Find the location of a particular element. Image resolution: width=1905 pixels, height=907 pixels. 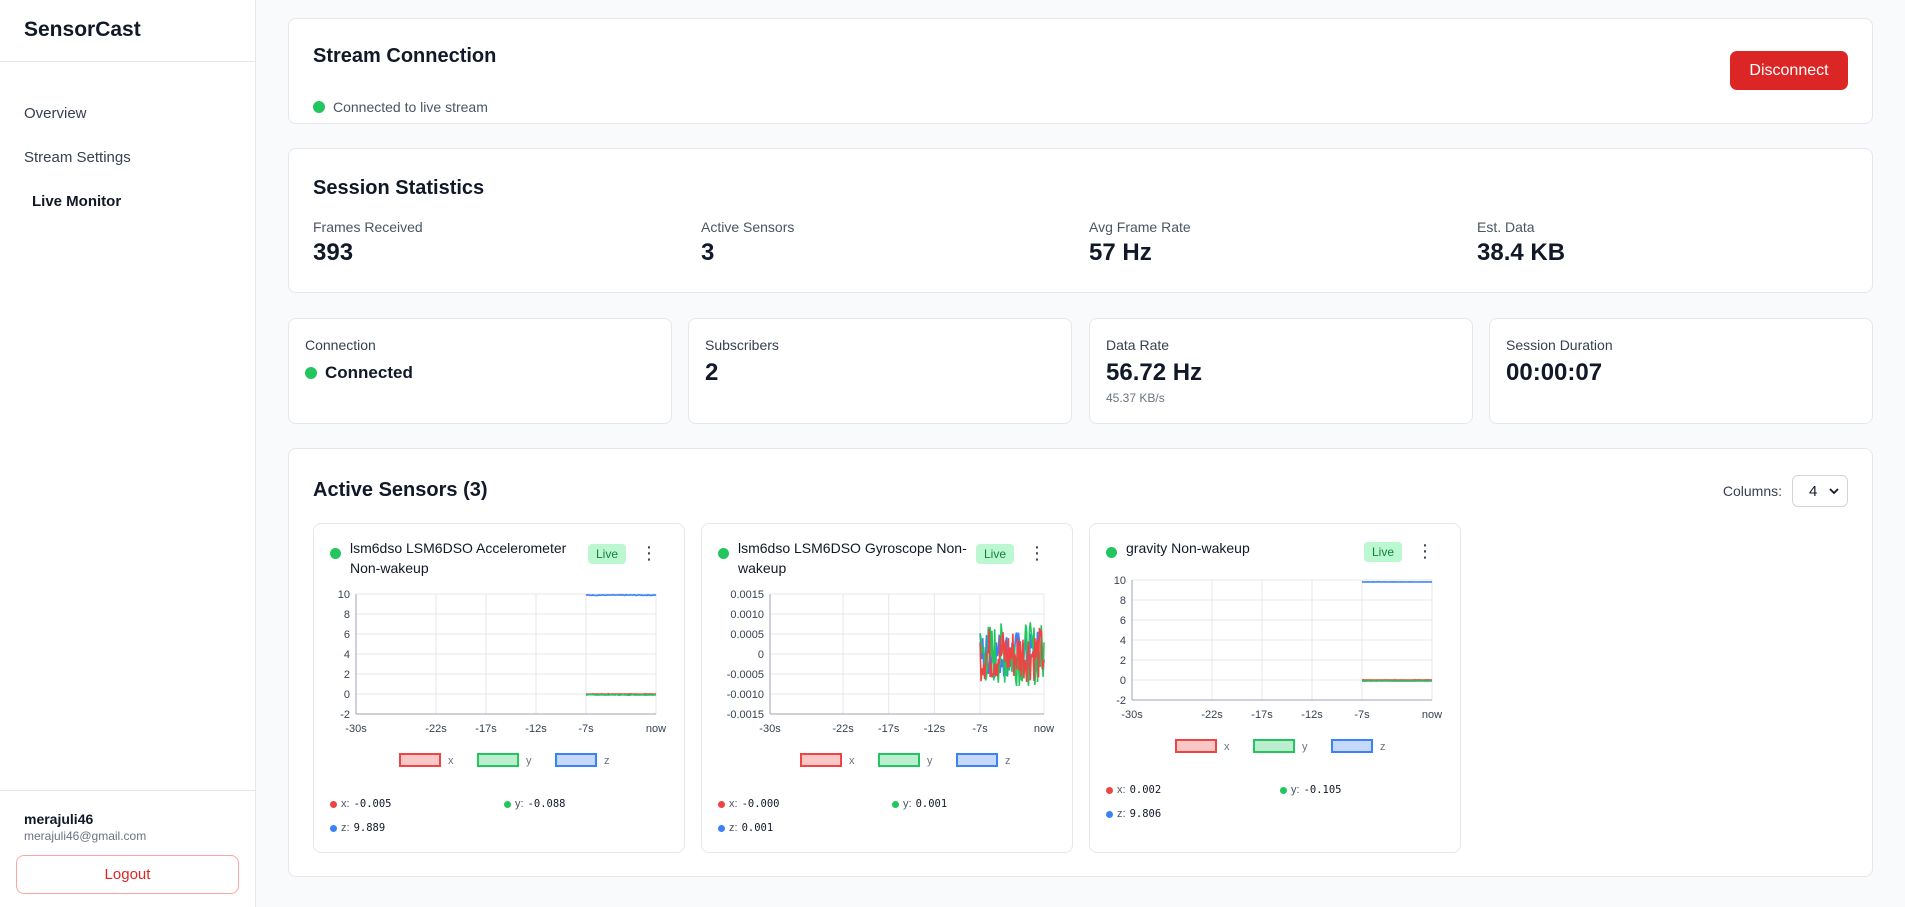

columns-value: 4 is located at coordinates (1813, 491).